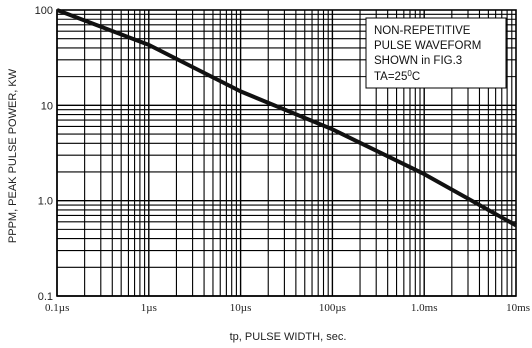  What do you see at coordinates (288, 337) in the screenshot?
I see `x-axis-title: tp, PULSE WIDTH, sec.` at bounding box center [288, 337].